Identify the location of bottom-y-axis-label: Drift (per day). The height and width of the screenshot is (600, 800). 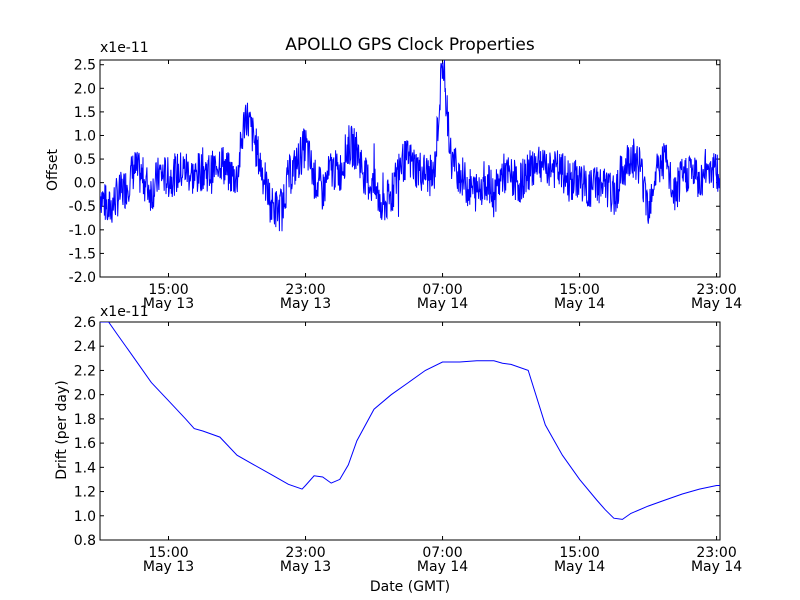
(62, 429).